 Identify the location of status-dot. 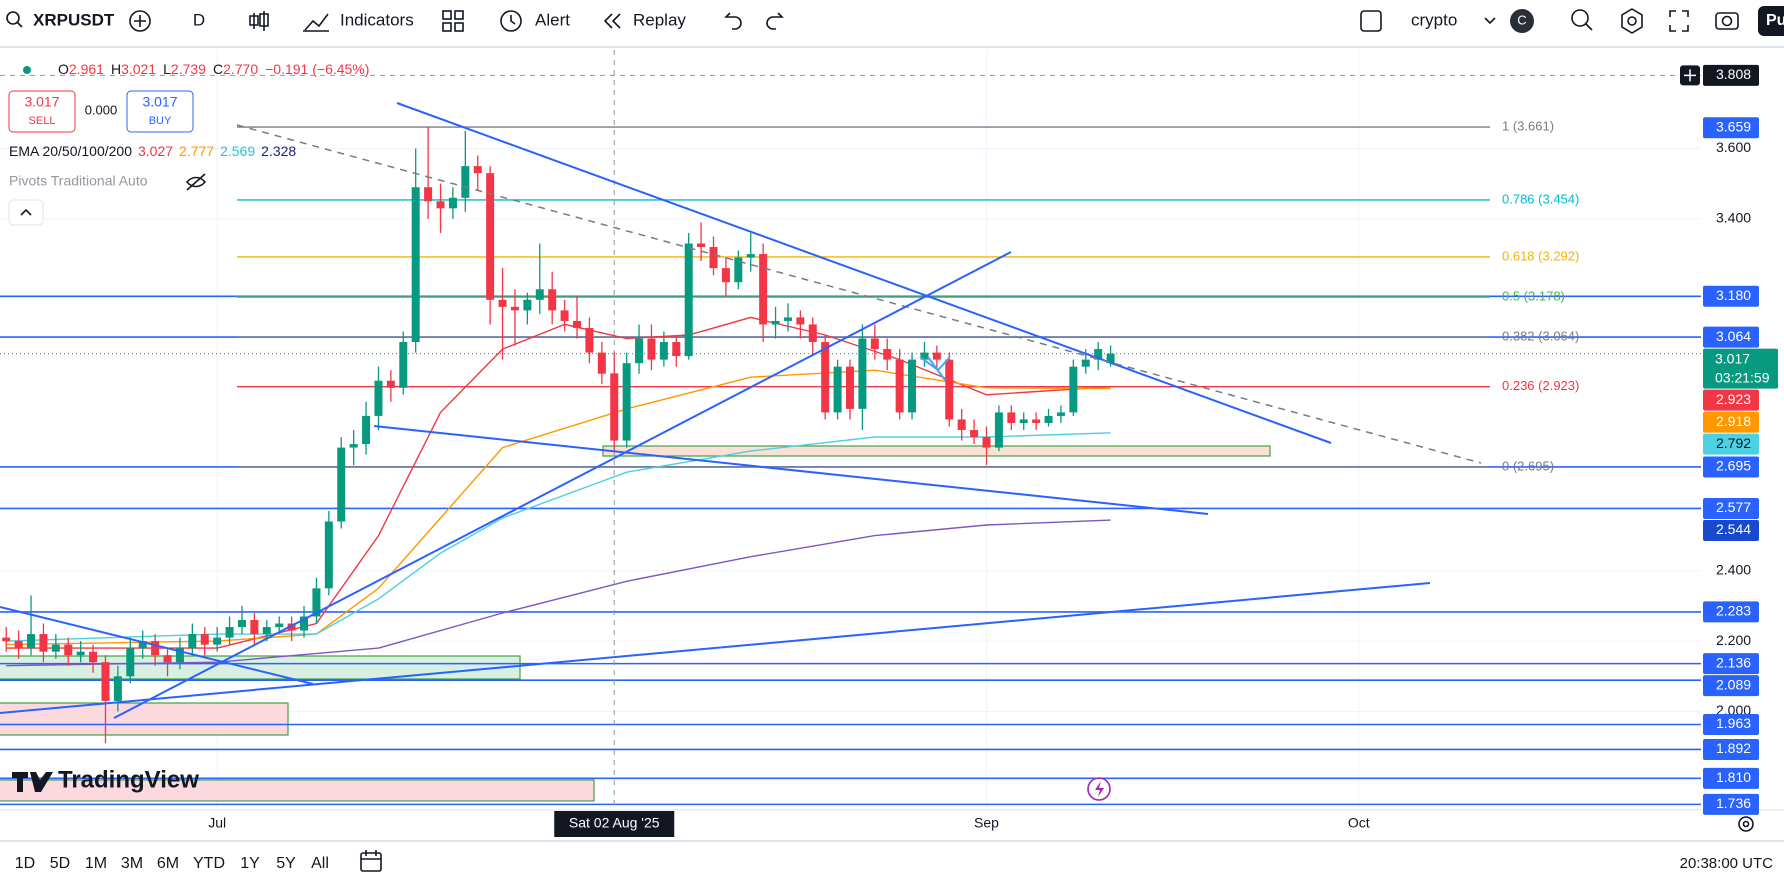
(27, 70).